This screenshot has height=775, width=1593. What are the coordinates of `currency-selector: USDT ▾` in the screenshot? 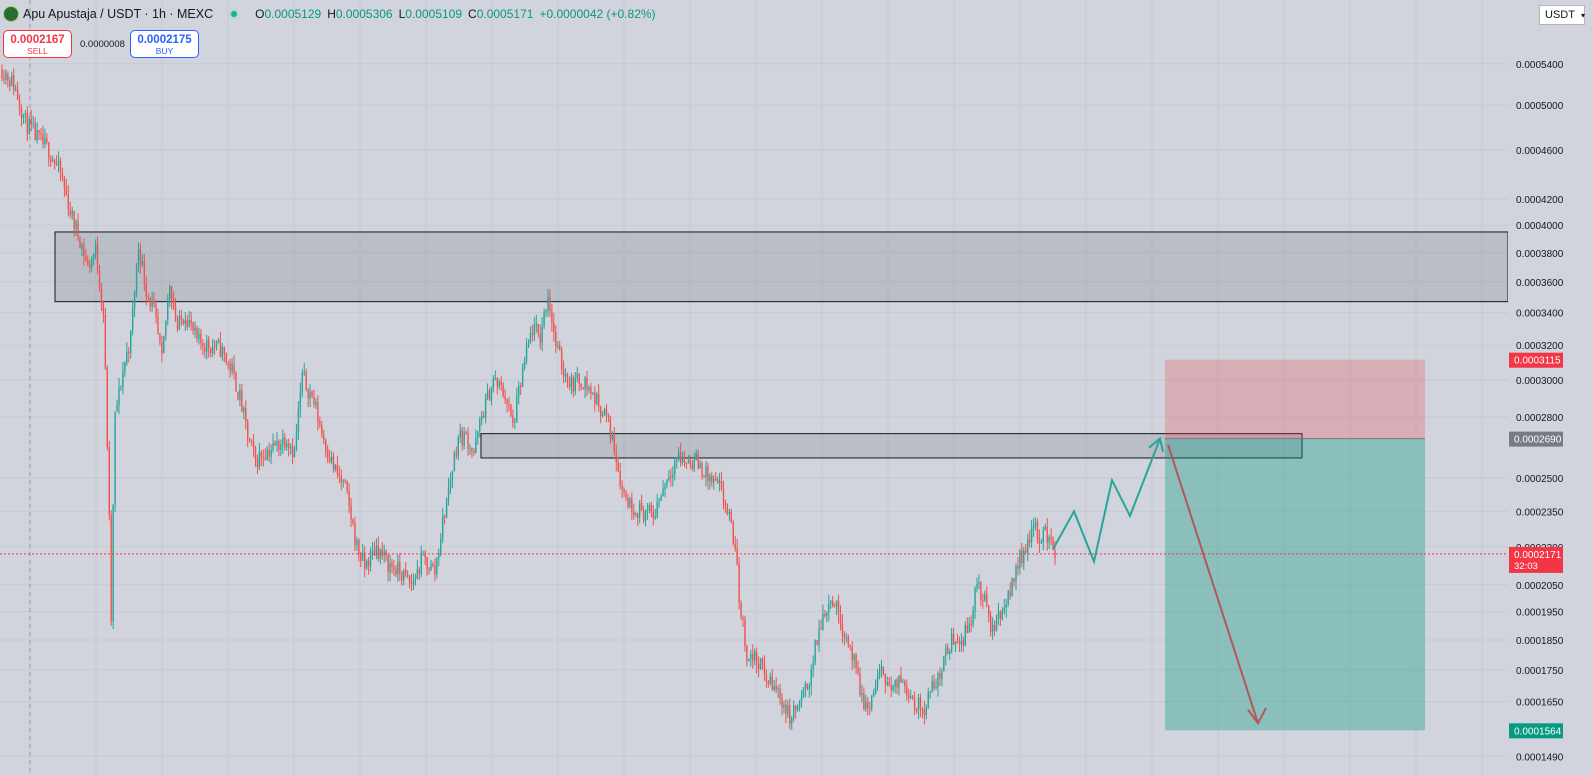 It's located at (1562, 15).